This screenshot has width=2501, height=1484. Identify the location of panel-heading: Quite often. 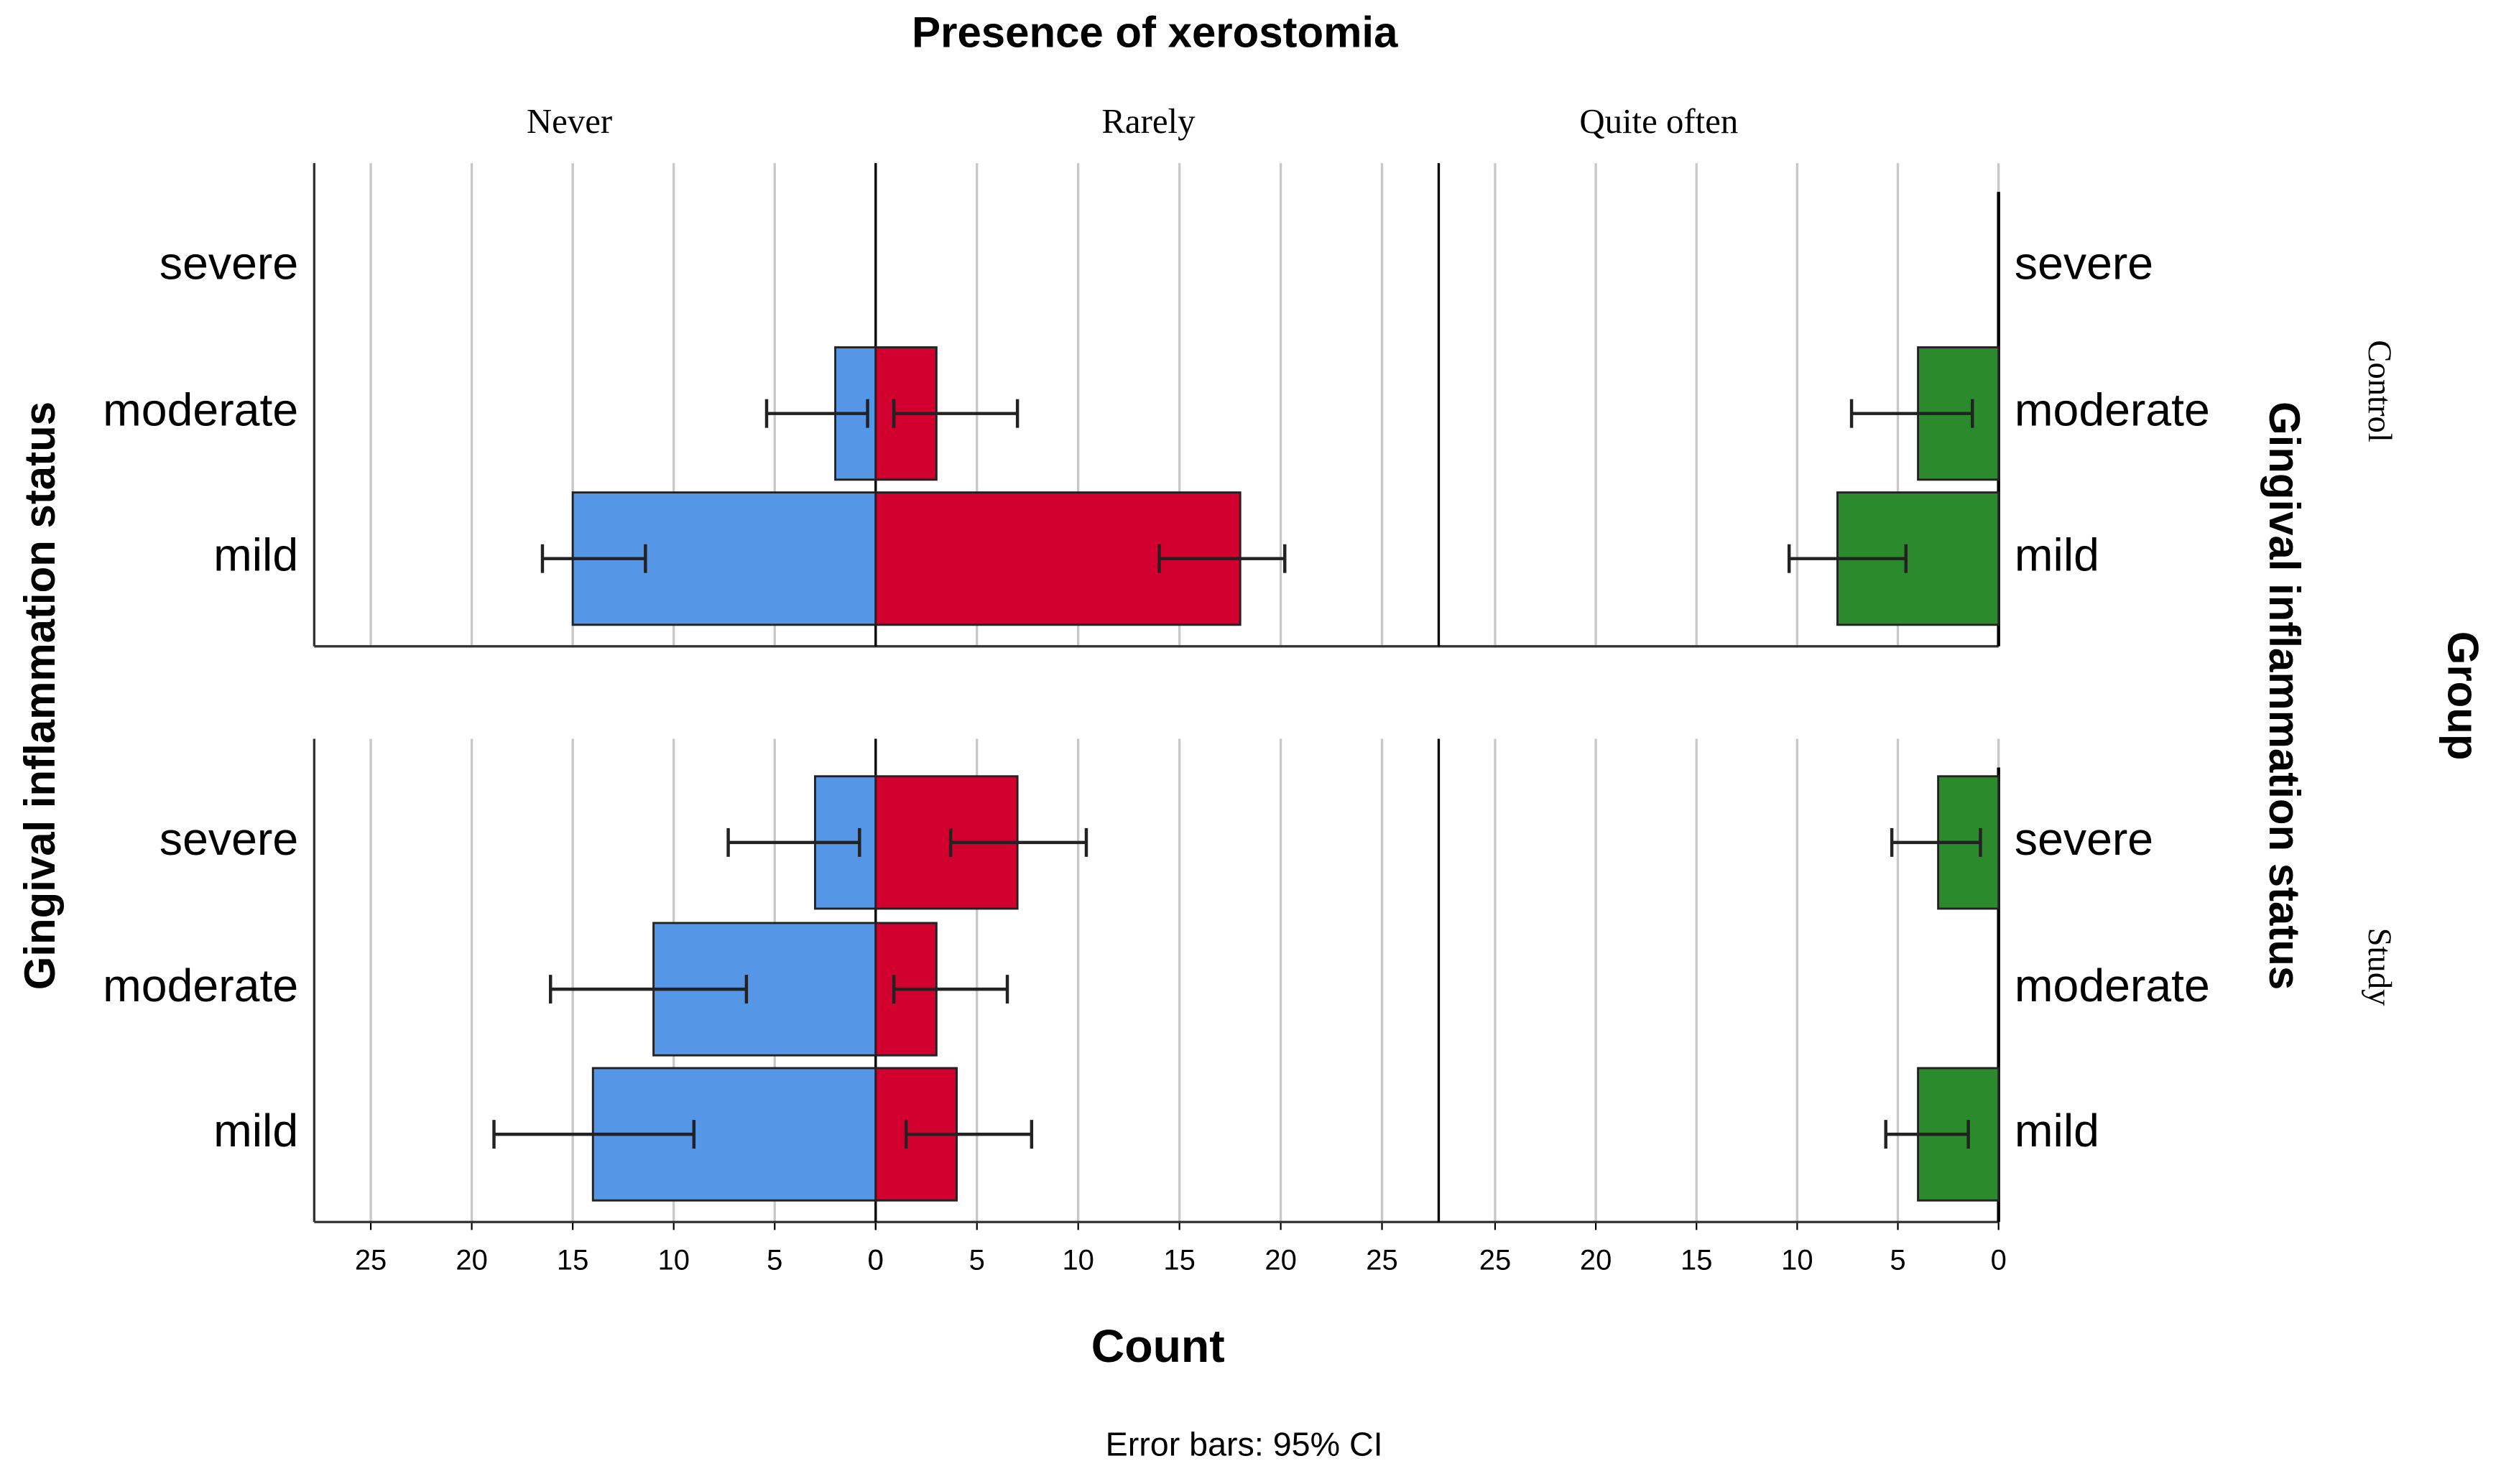
(1658, 121).